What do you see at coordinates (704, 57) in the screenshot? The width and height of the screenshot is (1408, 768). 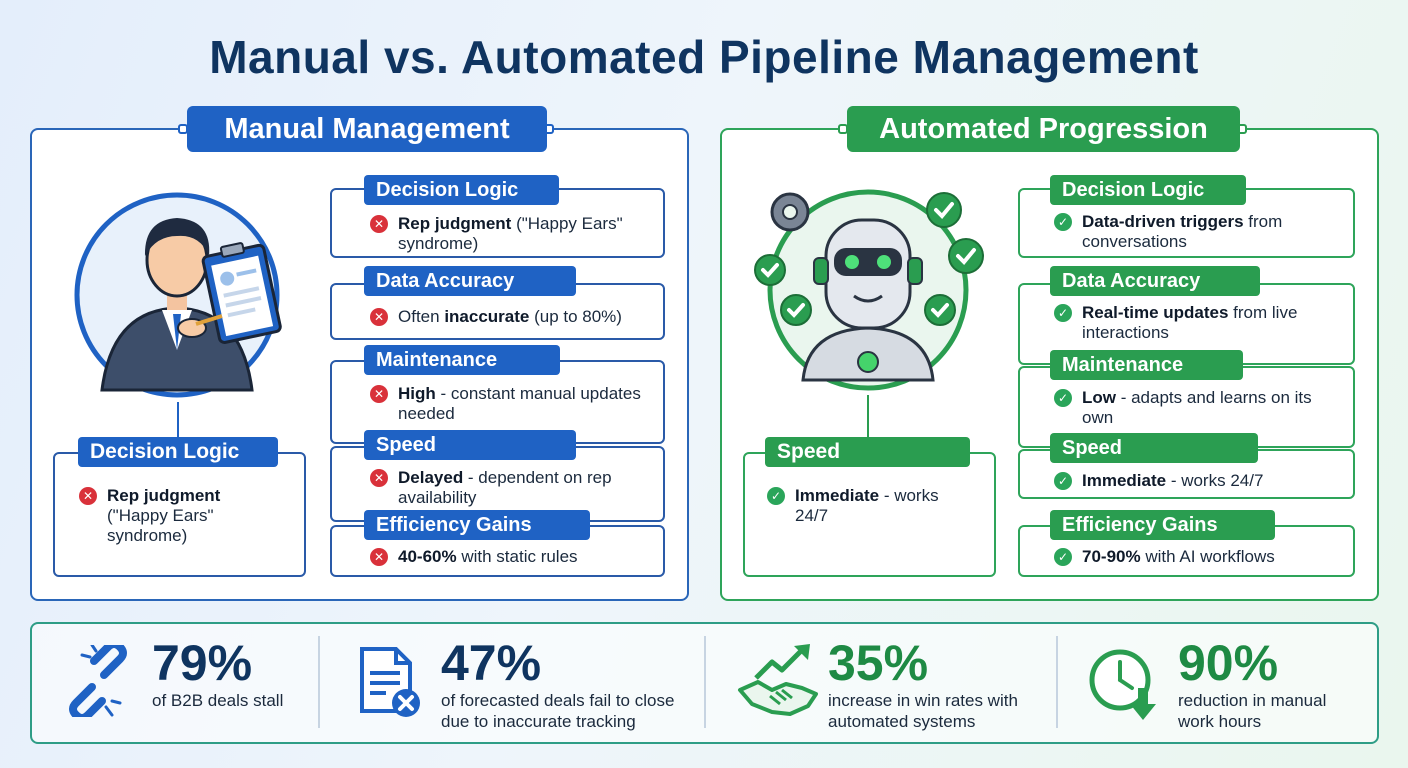 I see `page-title: Manual vs. Automated Pipeline Management` at bounding box center [704, 57].